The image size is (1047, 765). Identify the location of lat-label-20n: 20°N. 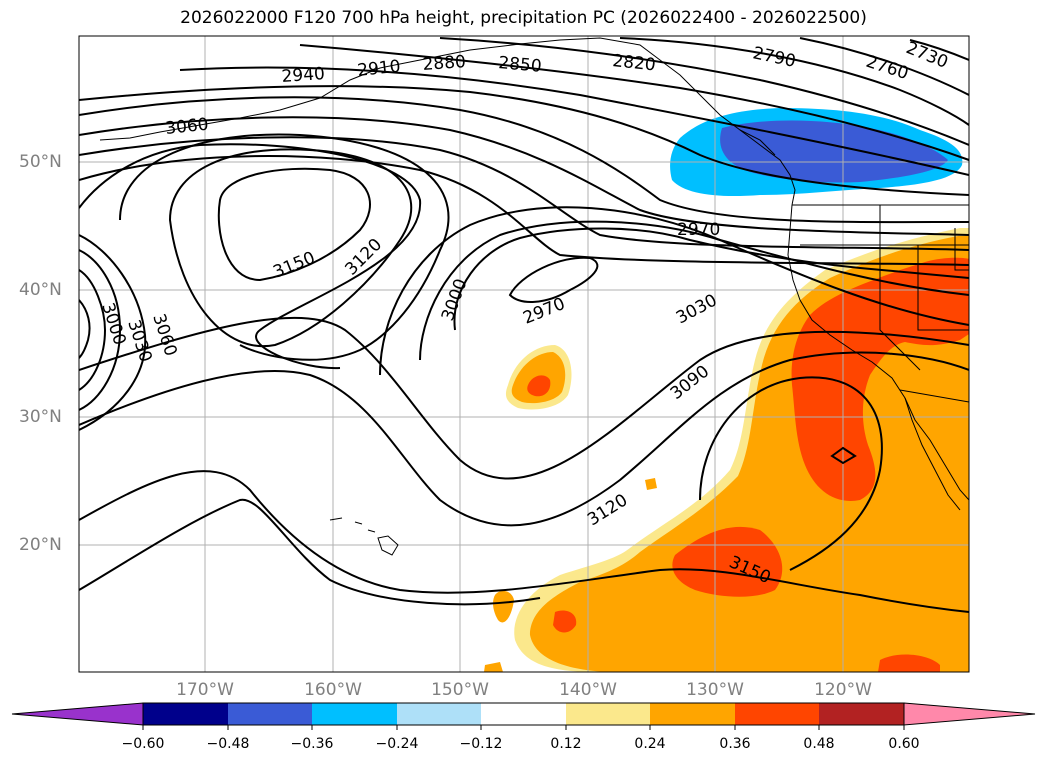
(40, 545).